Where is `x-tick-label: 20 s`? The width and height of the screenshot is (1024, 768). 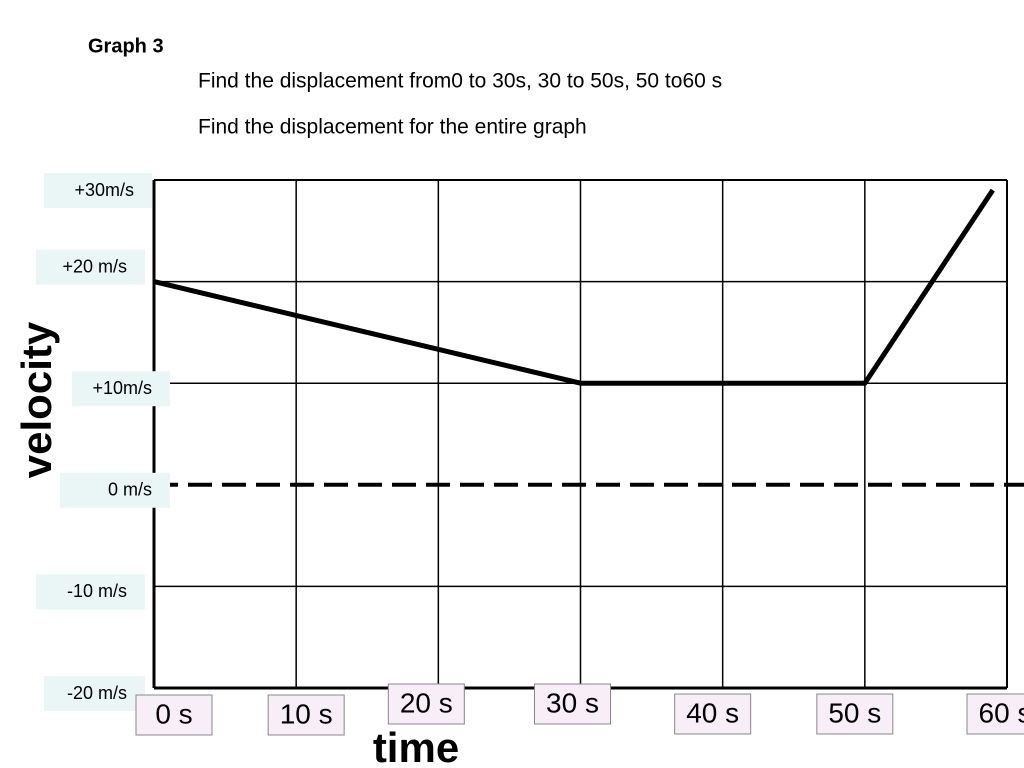 x-tick-label: 20 s is located at coordinates (426, 702).